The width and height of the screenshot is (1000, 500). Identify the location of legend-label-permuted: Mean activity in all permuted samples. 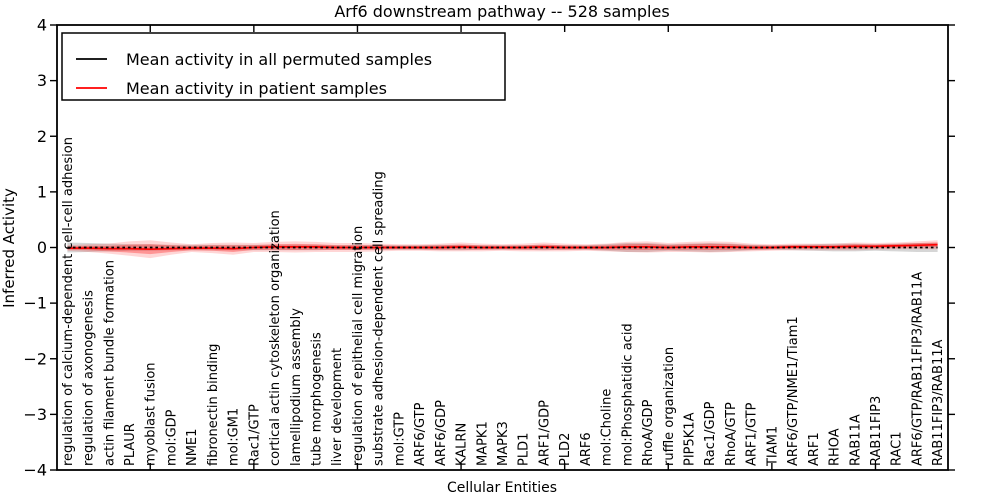
(279, 59).